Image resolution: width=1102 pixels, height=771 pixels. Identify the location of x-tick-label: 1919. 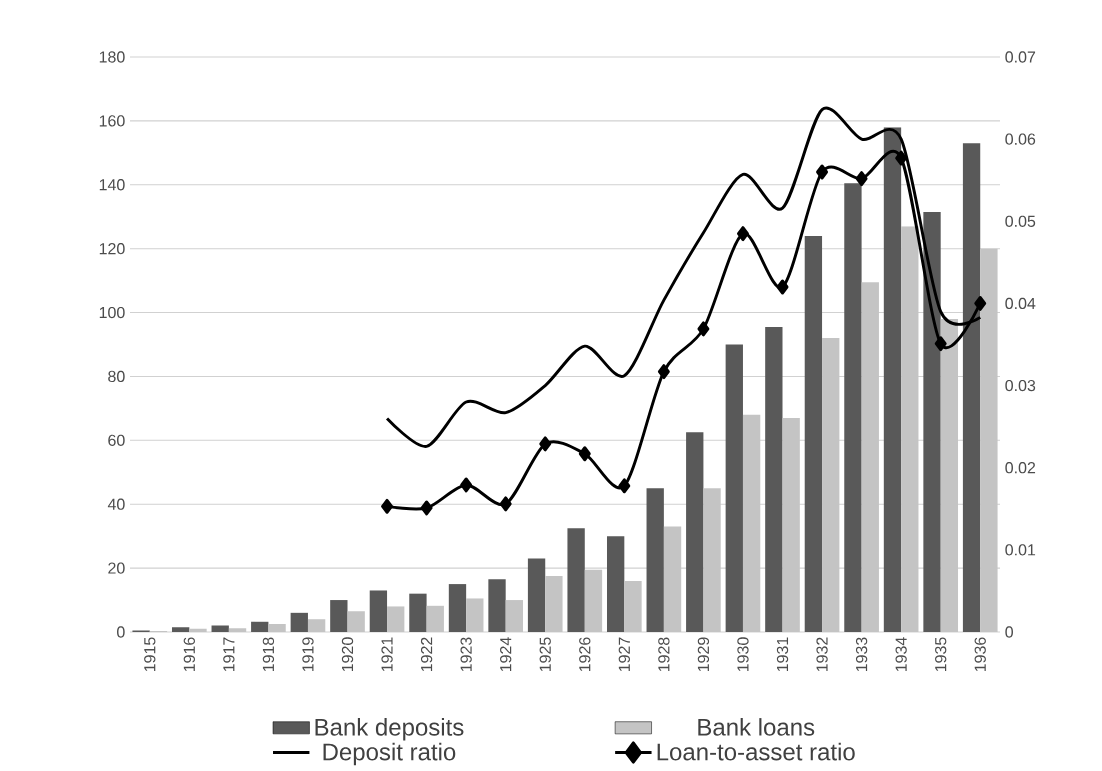
(308, 654).